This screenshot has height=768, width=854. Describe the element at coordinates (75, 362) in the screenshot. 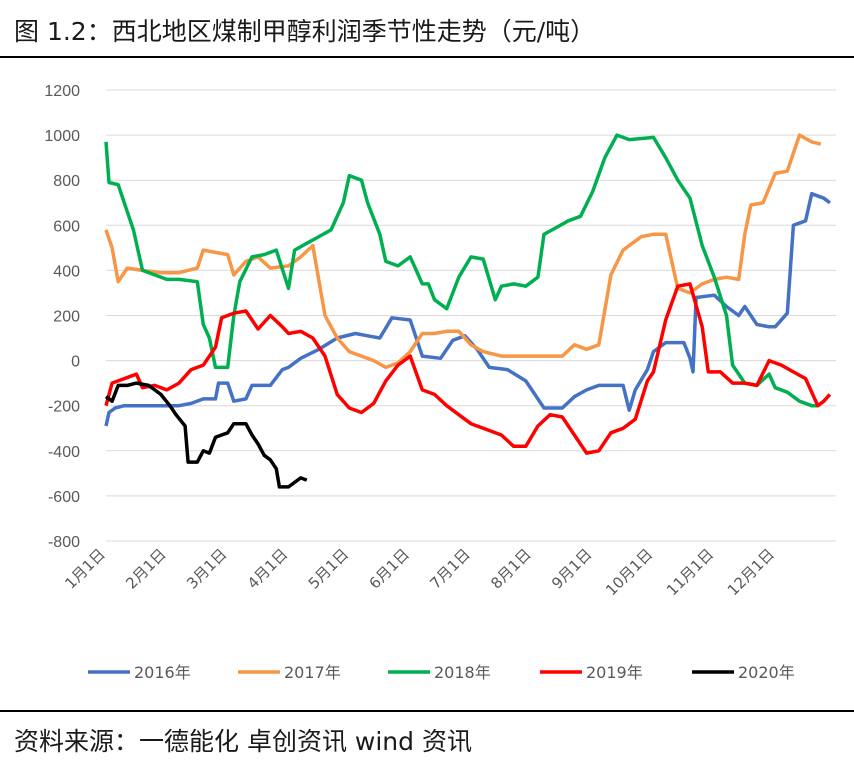

I see `y-tick-label-4: 0` at that location.